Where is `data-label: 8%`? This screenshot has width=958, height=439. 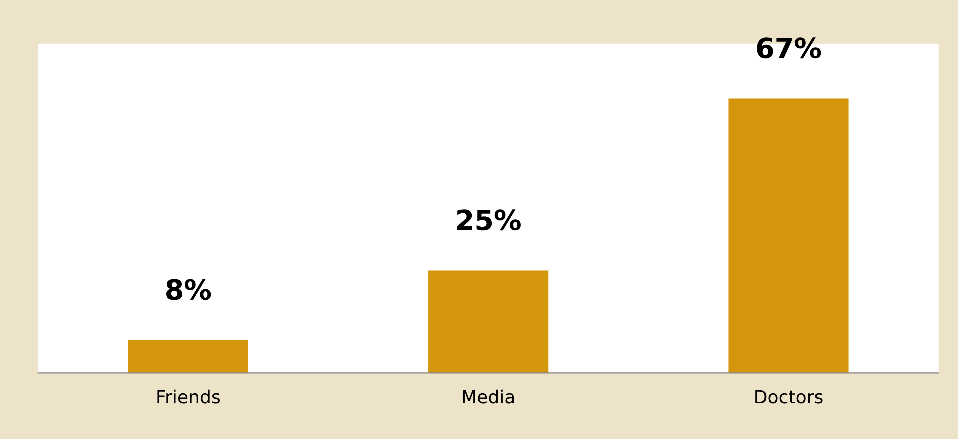 data-label: 8% is located at coordinates (189, 289).